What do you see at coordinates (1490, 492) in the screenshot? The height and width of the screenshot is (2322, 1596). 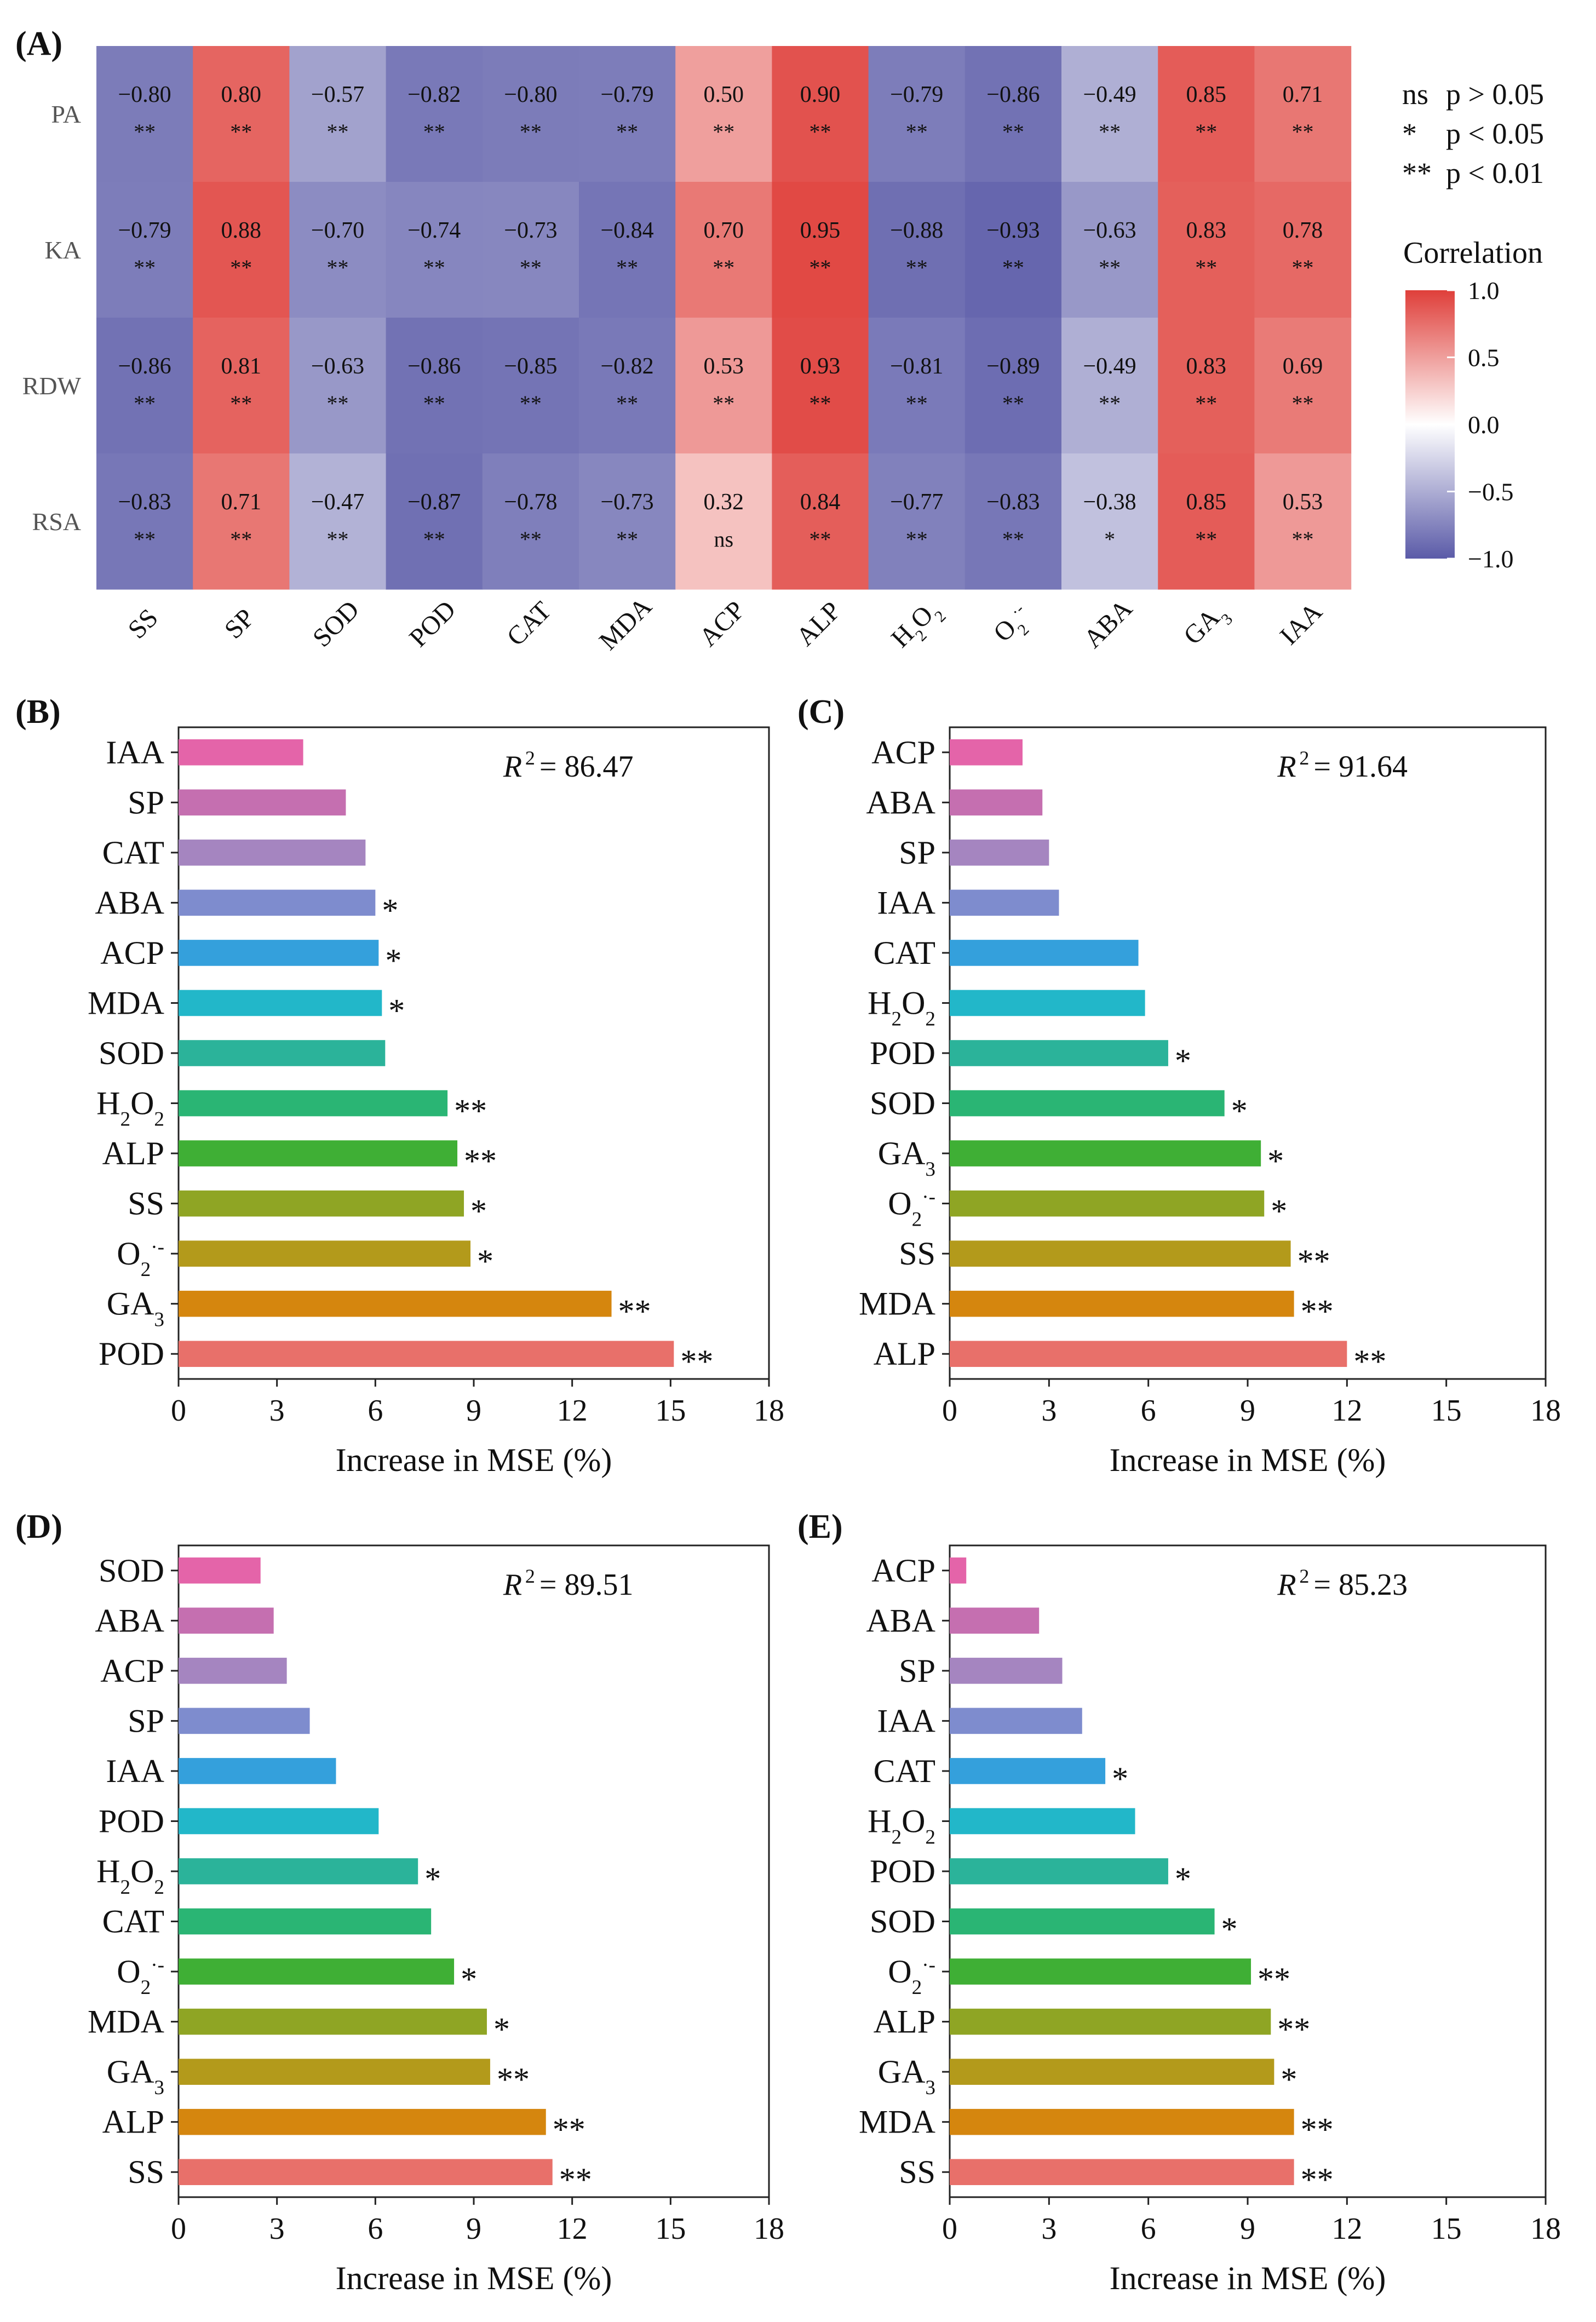 I see `colorbar-tick-label: −0.5` at bounding box center [1490, 492].